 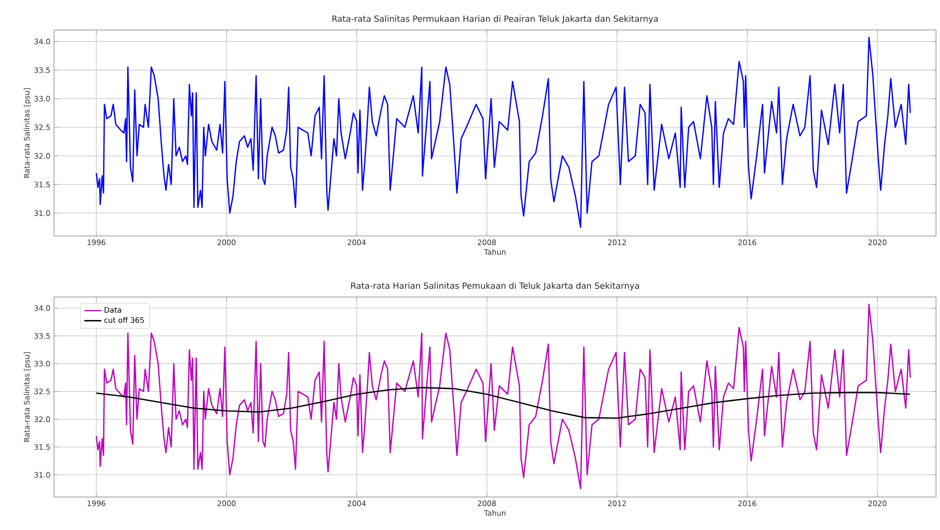 What do you see at coordinates (495, 19) in the screenshot?
I see `chart-title: Rata-rata Salinitas Permukaan Harian di Peairan Teluk Jakarta dan Sekitarnya` at bounding box center [495, 19].